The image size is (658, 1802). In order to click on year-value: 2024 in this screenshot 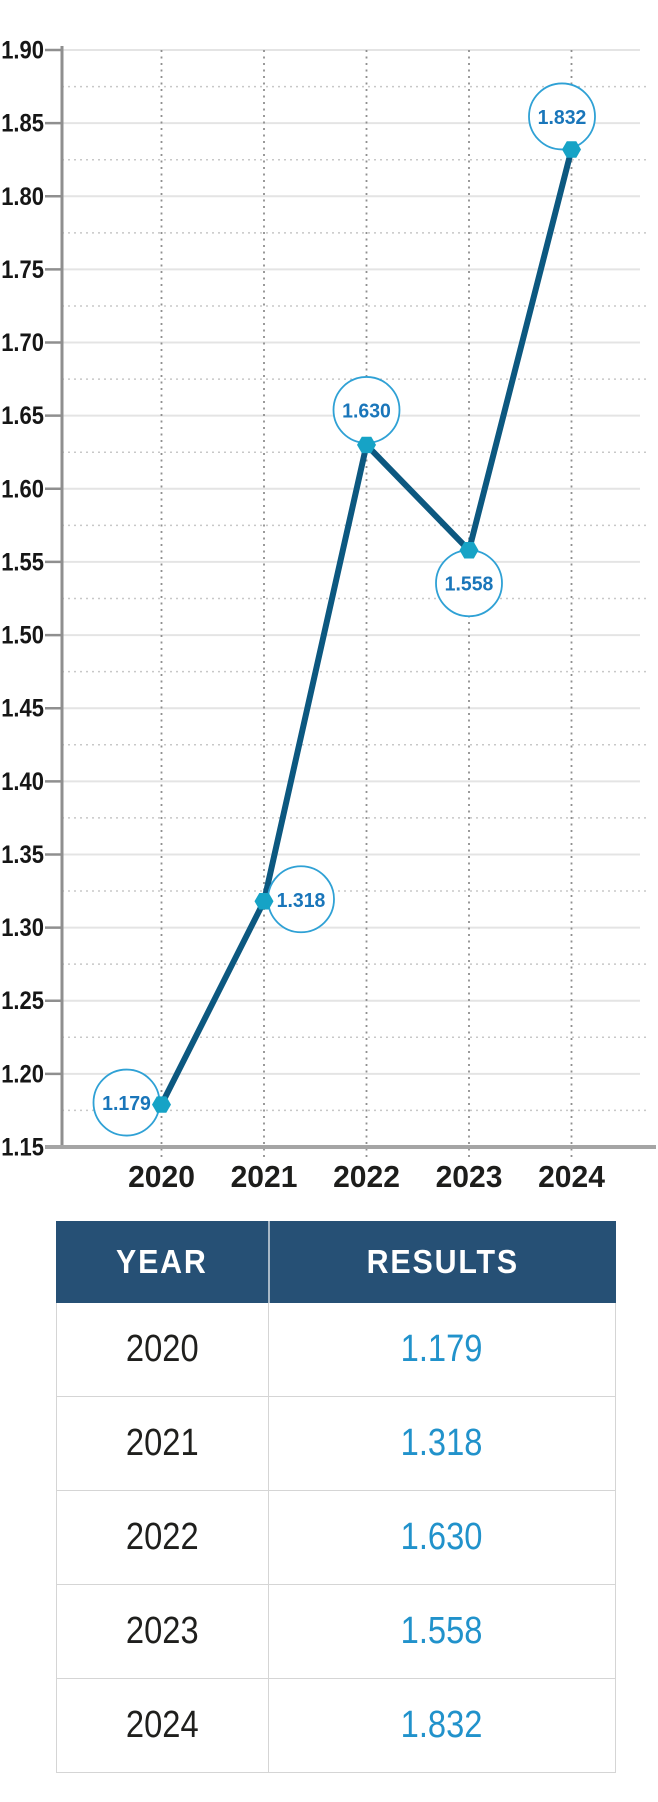, I will do `click(162, 1725)`.